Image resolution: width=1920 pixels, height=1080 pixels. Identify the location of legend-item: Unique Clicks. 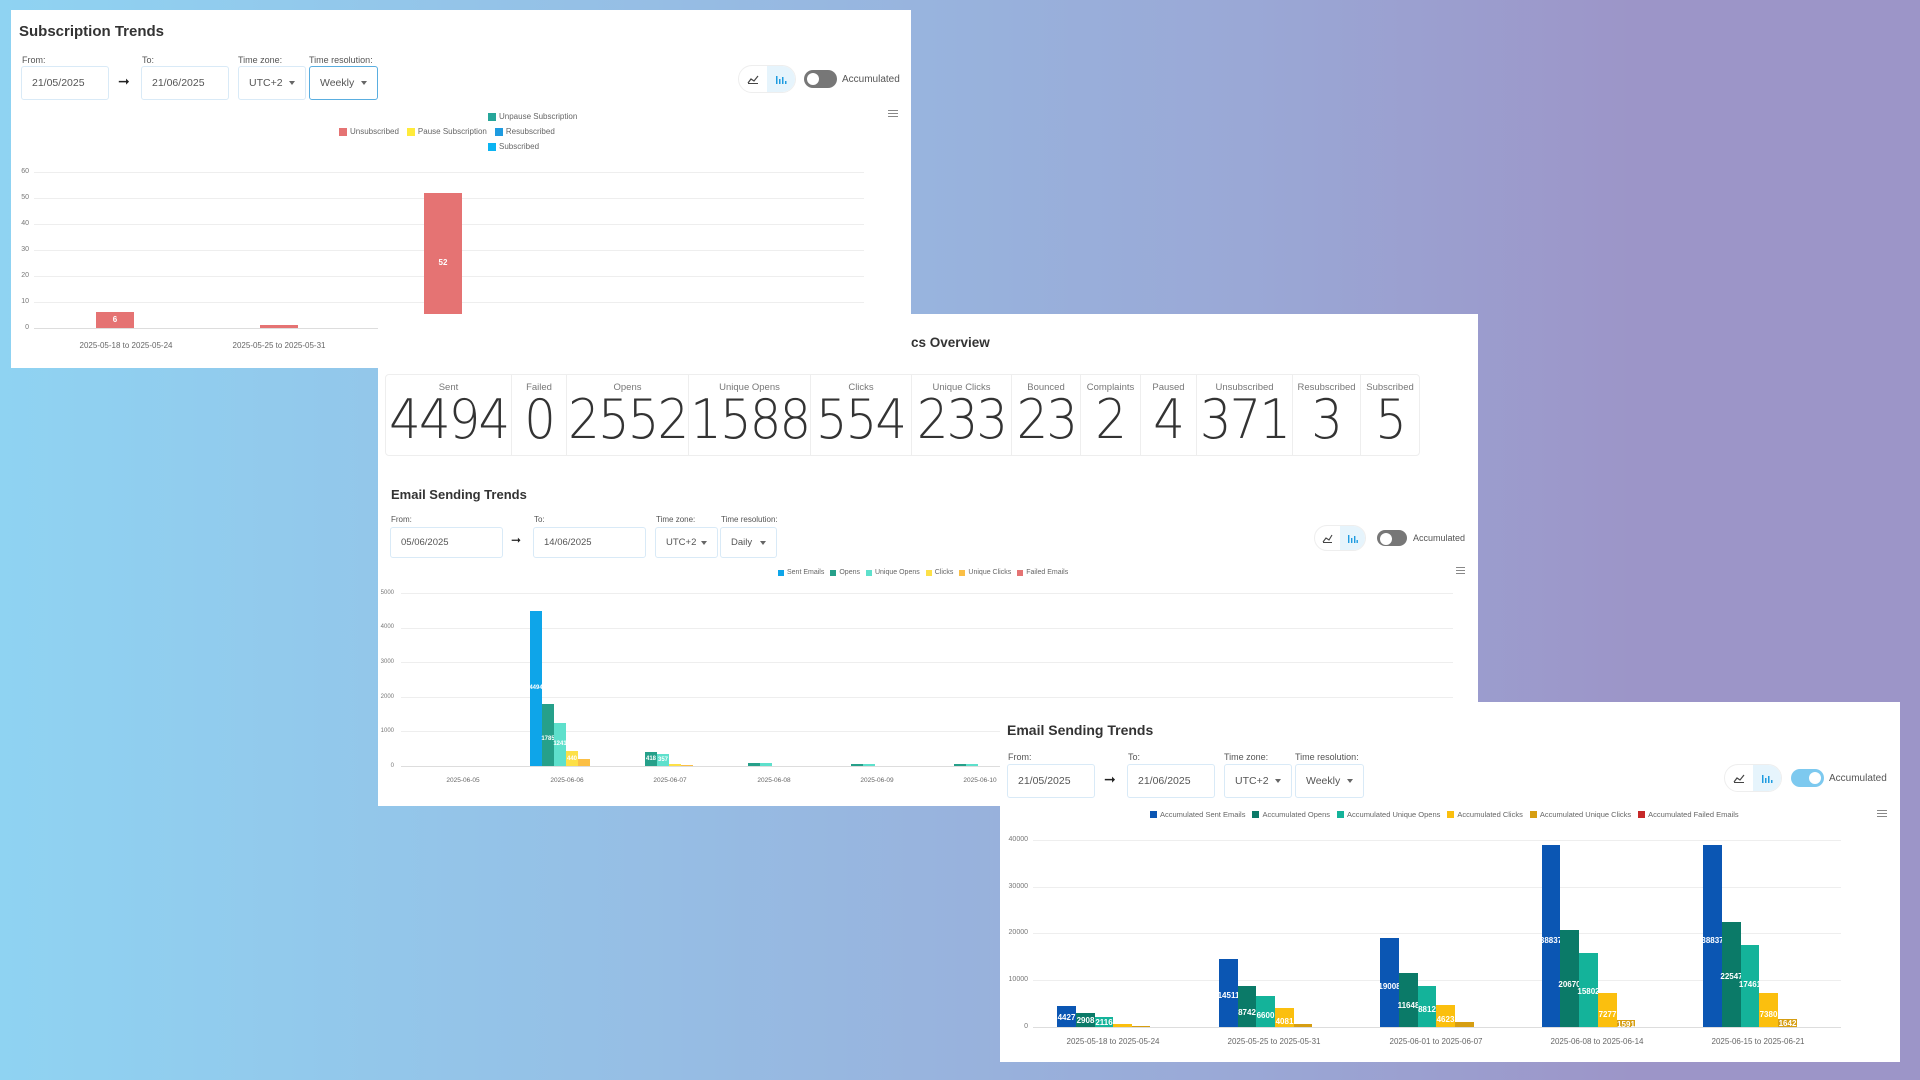
(985, 572).